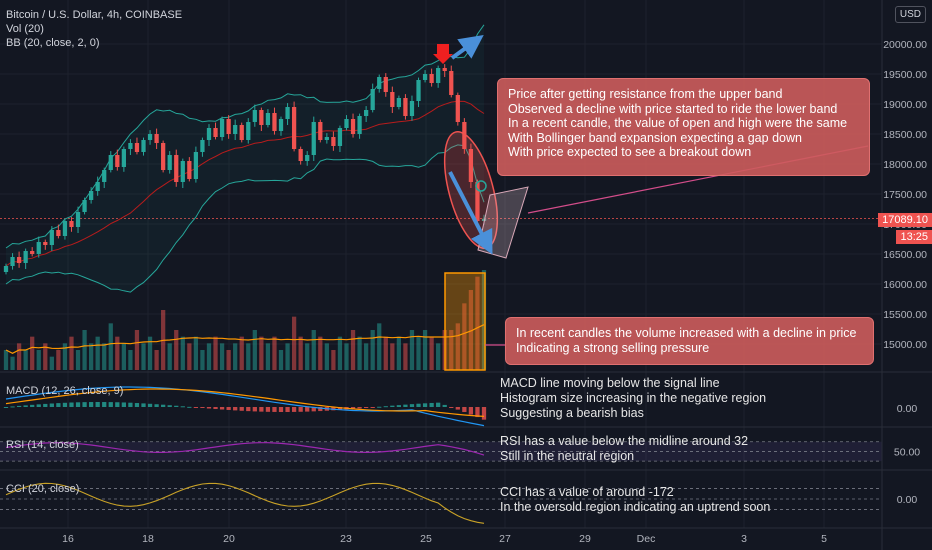 The height and width of the screenshot is (550, 932). What do you see at coordinates (587, 492) in the screenshot?
I see `cci-note-line: CCI has a value of around -172` at bounding box center [587, 492].